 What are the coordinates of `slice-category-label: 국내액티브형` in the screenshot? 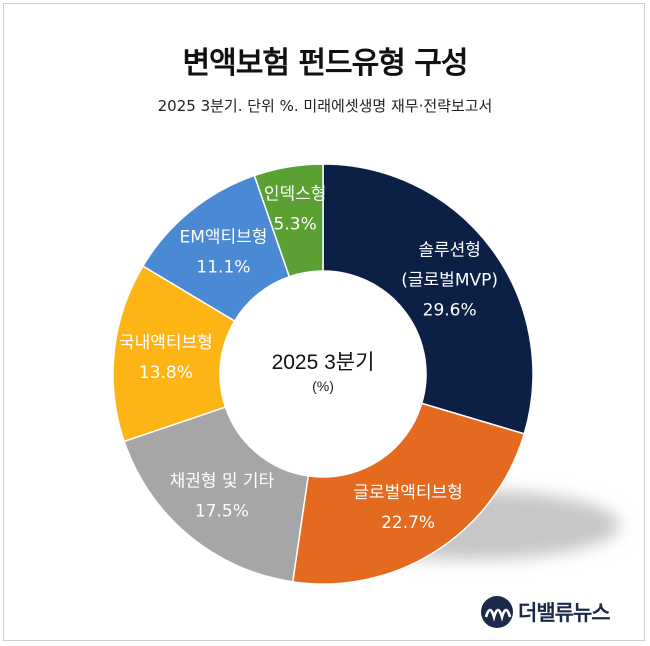 It's located at (166, 343).